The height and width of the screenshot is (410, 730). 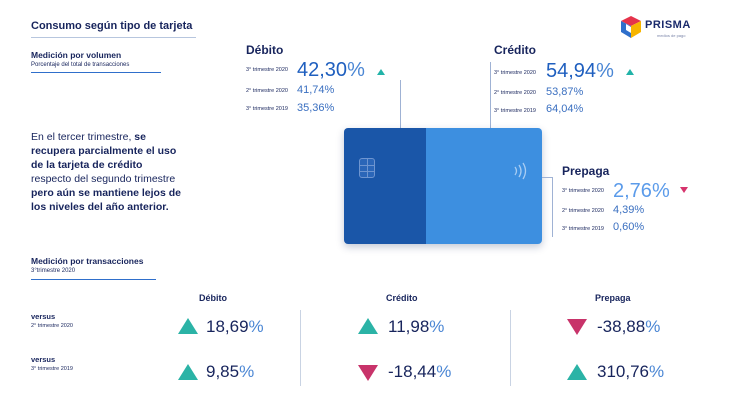 What do you see at coordinates (213, 298) in the screenshot?
I see `col-header-debito: Débito` at bounding box center [213, 298].